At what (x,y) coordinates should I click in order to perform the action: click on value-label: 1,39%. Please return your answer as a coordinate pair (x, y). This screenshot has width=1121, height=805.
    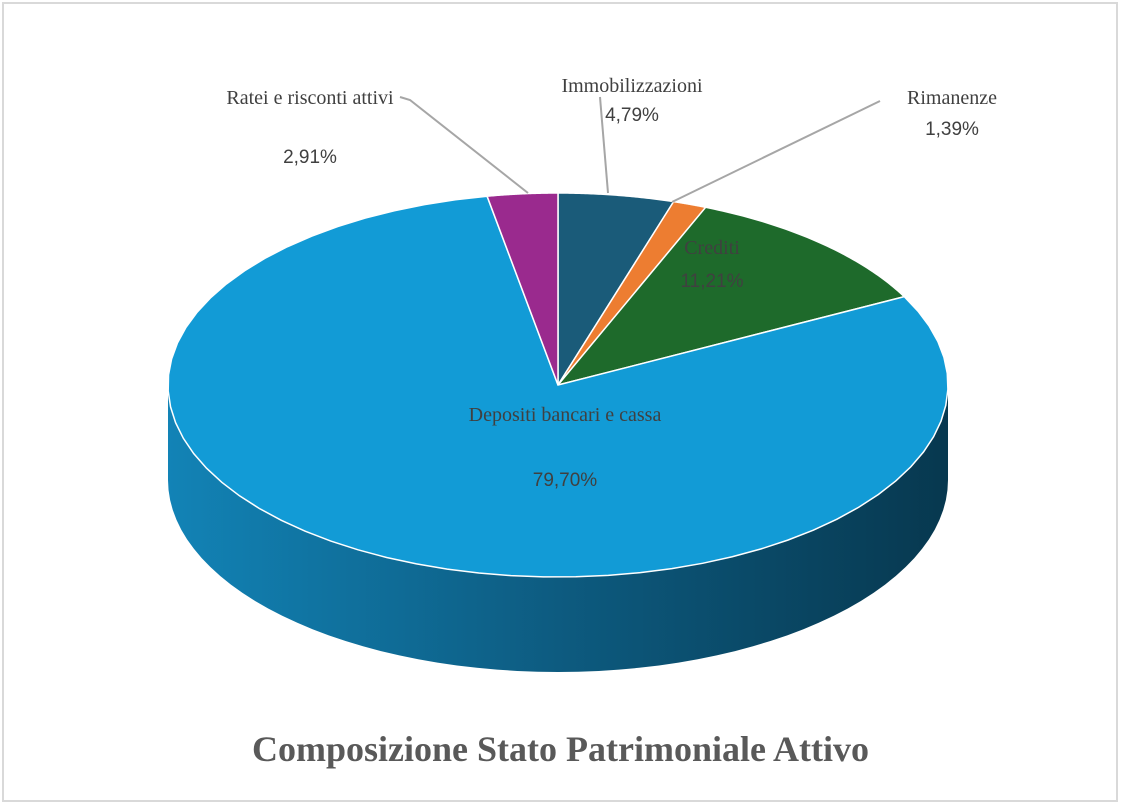
    Looking at the image, I should click on (952, 129).